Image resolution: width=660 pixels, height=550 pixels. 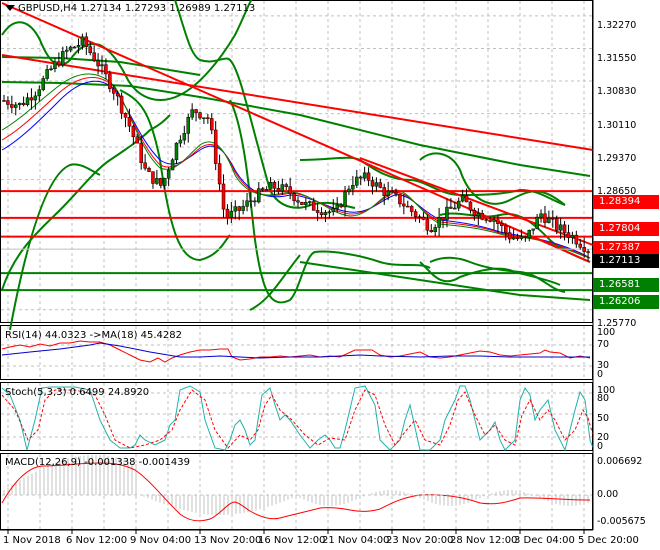 I want to click on x-label: 3 Dec 04:00, so click(x=544, y=540).